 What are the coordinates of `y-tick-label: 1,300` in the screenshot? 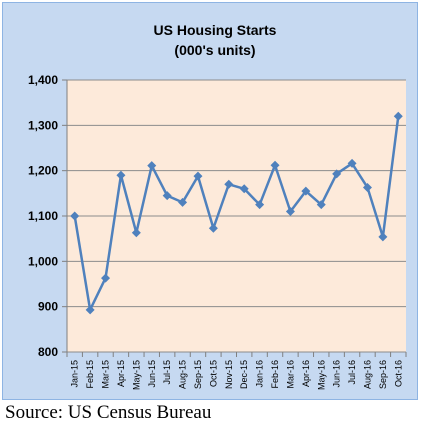 It's located at (43, 125).